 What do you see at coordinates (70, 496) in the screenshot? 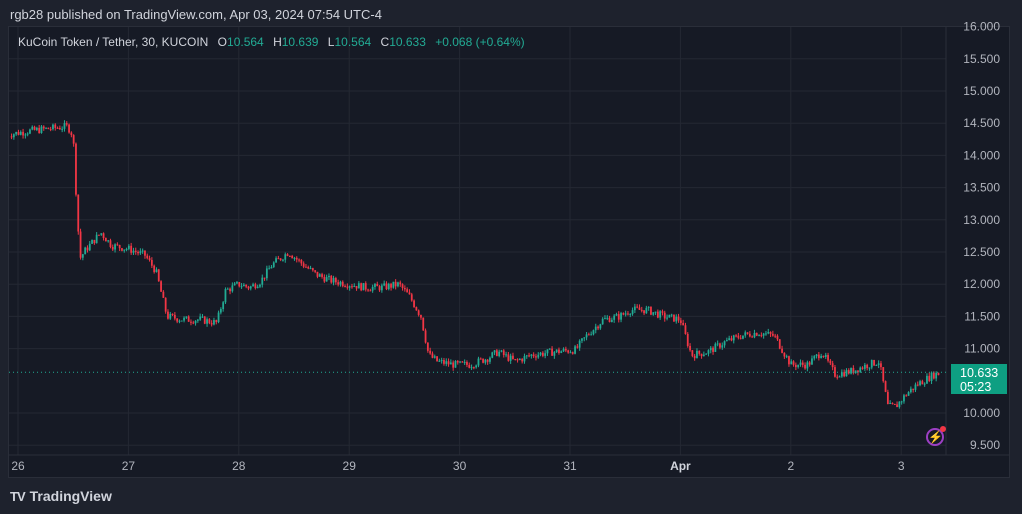
I see `brand-name: TradingView` at bounding box center [70, 496].